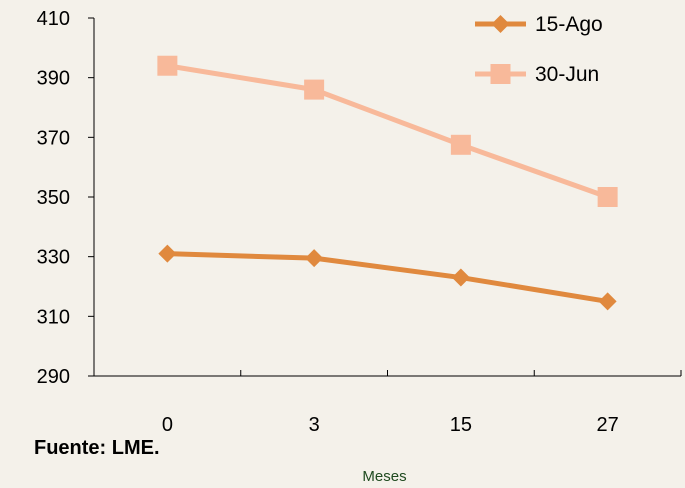  I want to click on y-tick-label: 370, so click(53, 138).